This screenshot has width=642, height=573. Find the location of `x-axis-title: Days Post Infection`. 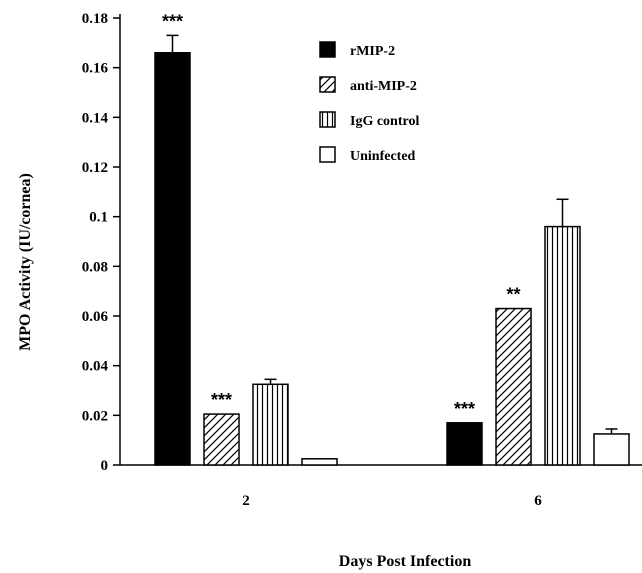

x-axis-title: Days Post Infection is located at coordinates (405, 561).